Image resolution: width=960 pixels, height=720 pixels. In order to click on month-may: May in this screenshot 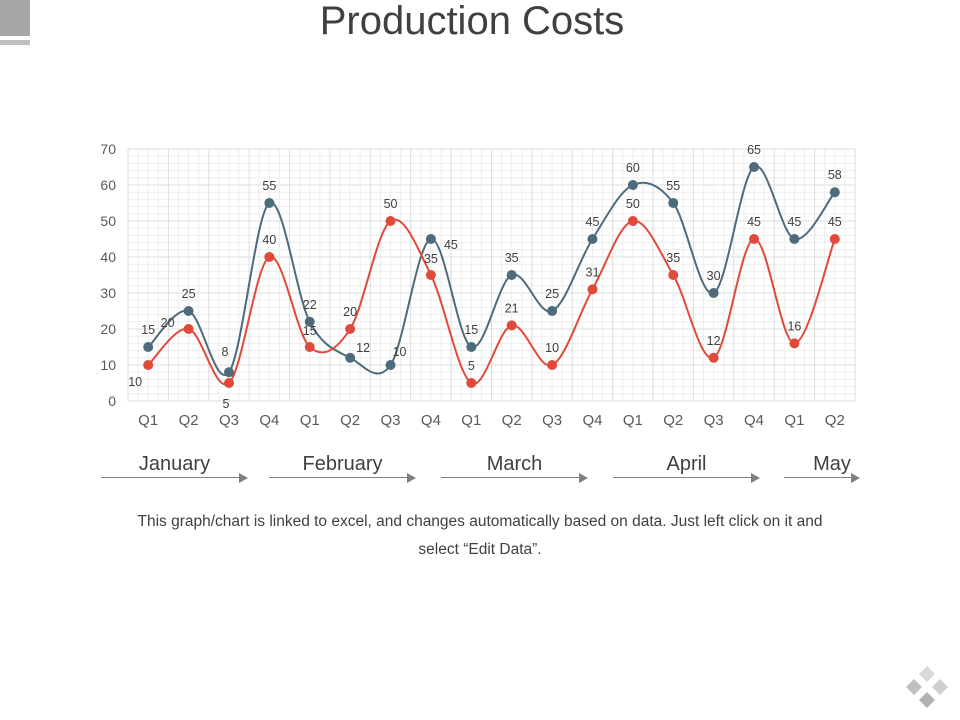, I will do `click(822, 470)`.